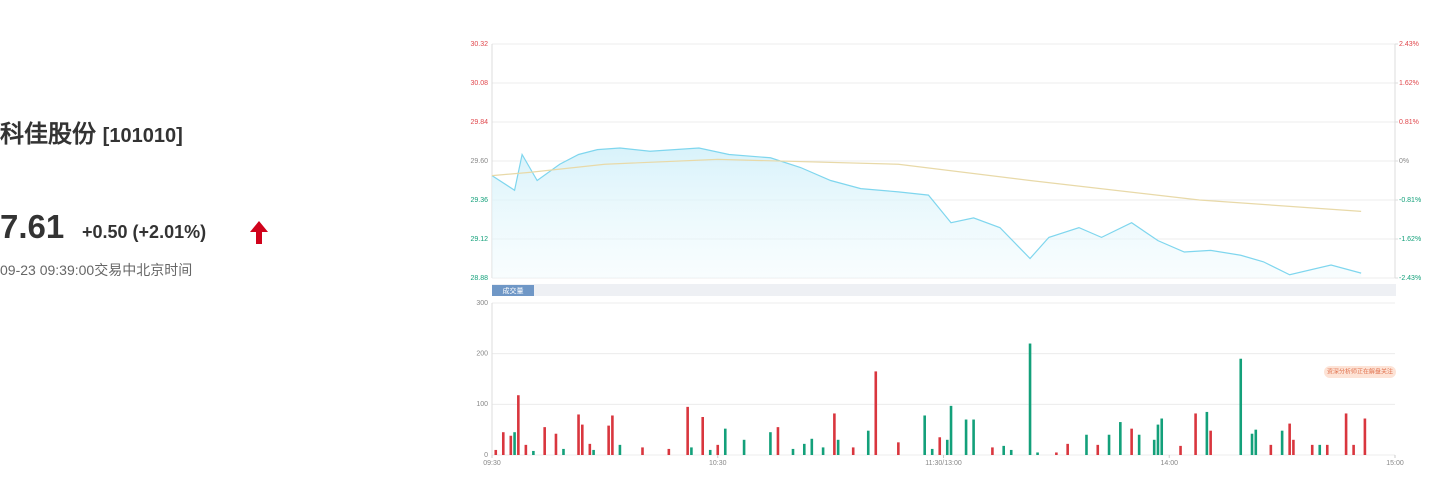  I want to click on y2-tick-label: 1.62%, so click(1409, 83).